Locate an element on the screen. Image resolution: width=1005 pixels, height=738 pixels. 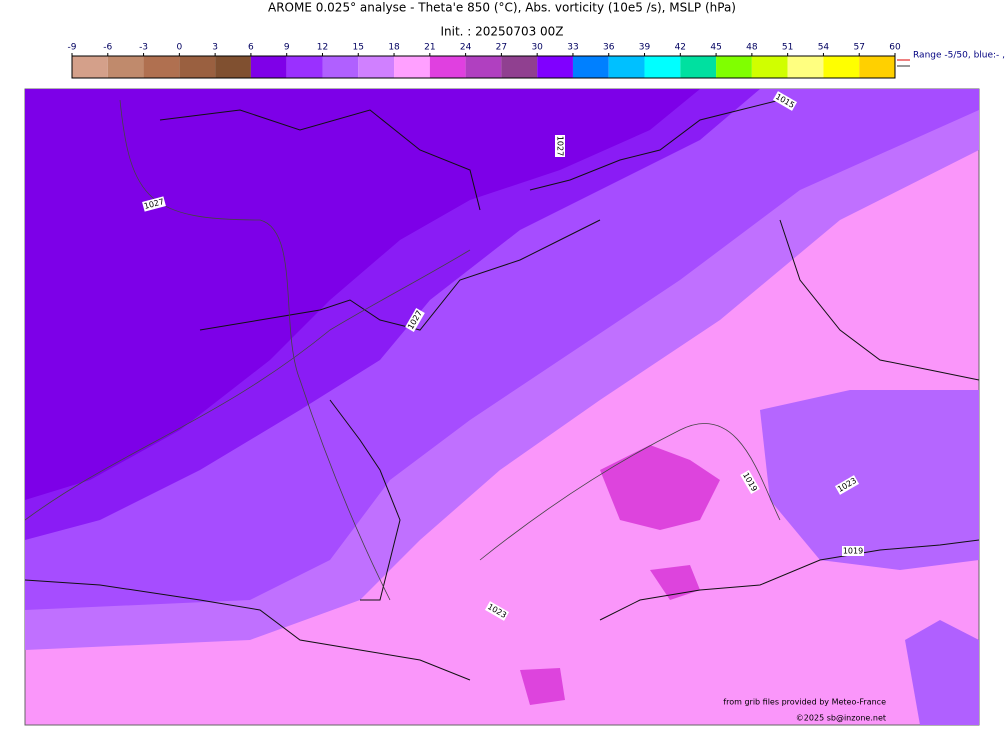
isobar-label: 1027 is located at coordinates (560, 146).